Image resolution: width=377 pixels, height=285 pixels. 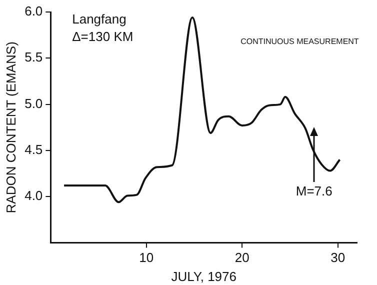 I want to click on x-tick-label: 20, so click(x=242, y=258).